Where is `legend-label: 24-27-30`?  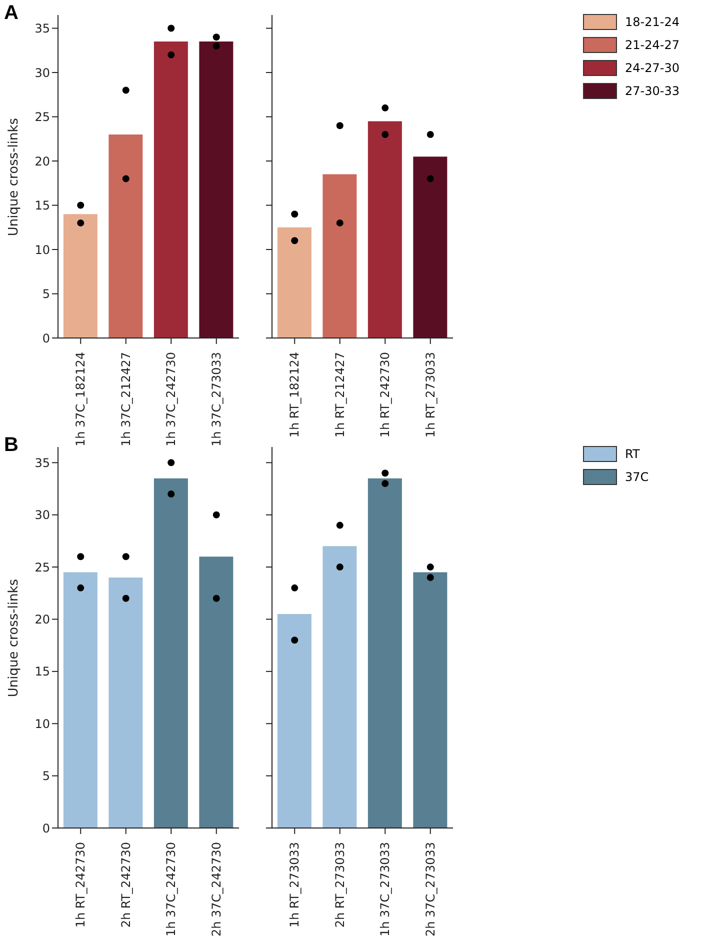 legend-label: 24-27-30 is located at coordinates (652, 68).